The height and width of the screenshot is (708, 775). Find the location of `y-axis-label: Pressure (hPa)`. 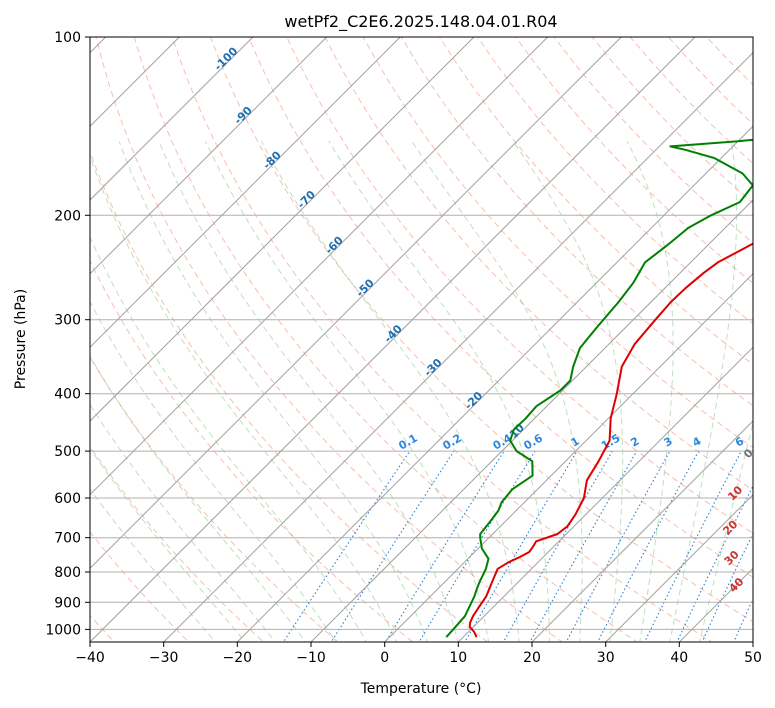

y-axis-label: Pressure (hPa) is located at coordinates (21, 339).